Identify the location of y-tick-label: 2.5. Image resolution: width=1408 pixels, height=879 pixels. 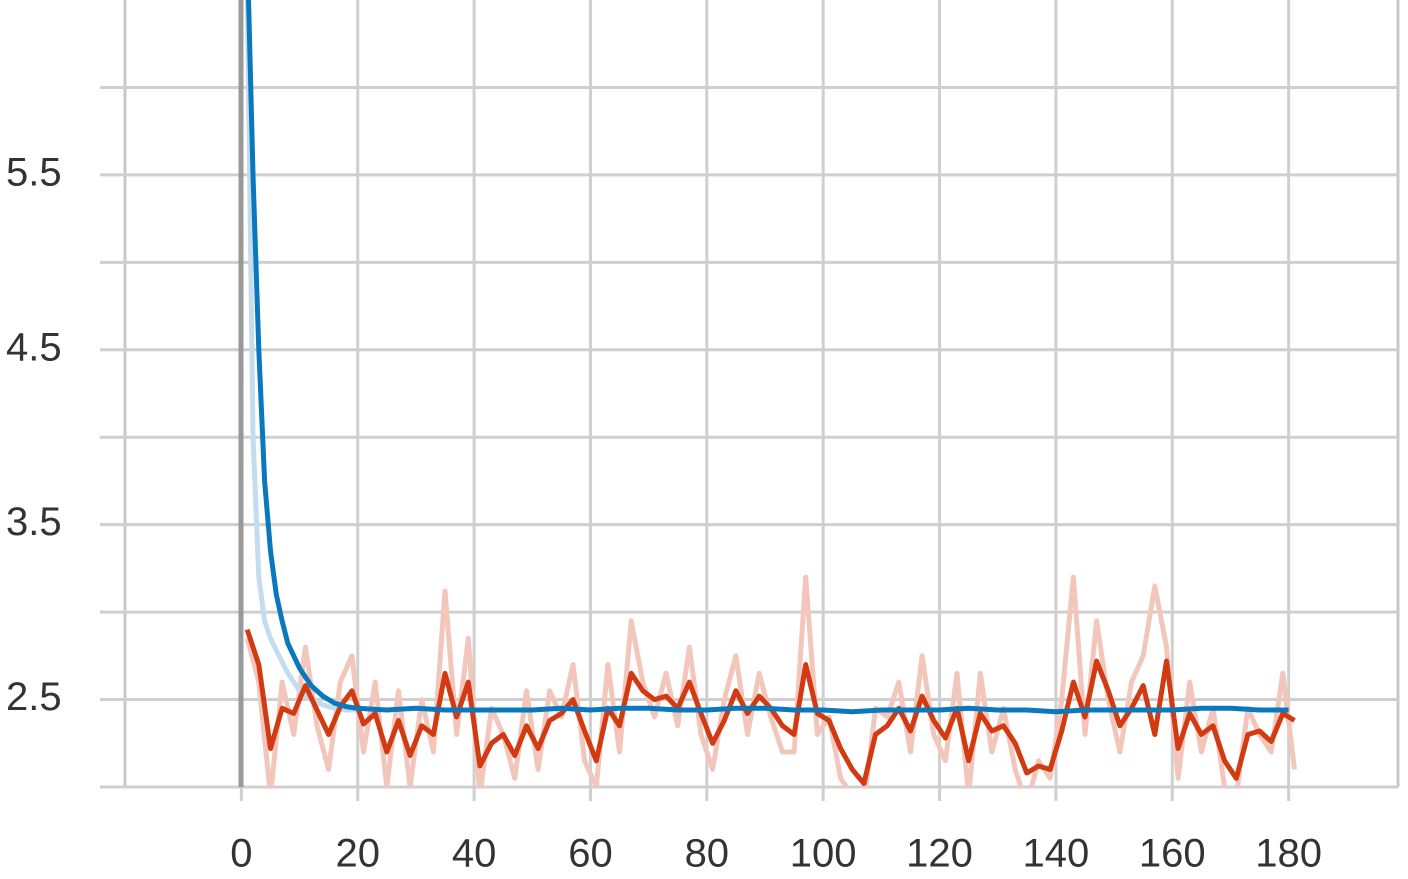
(34, 697).